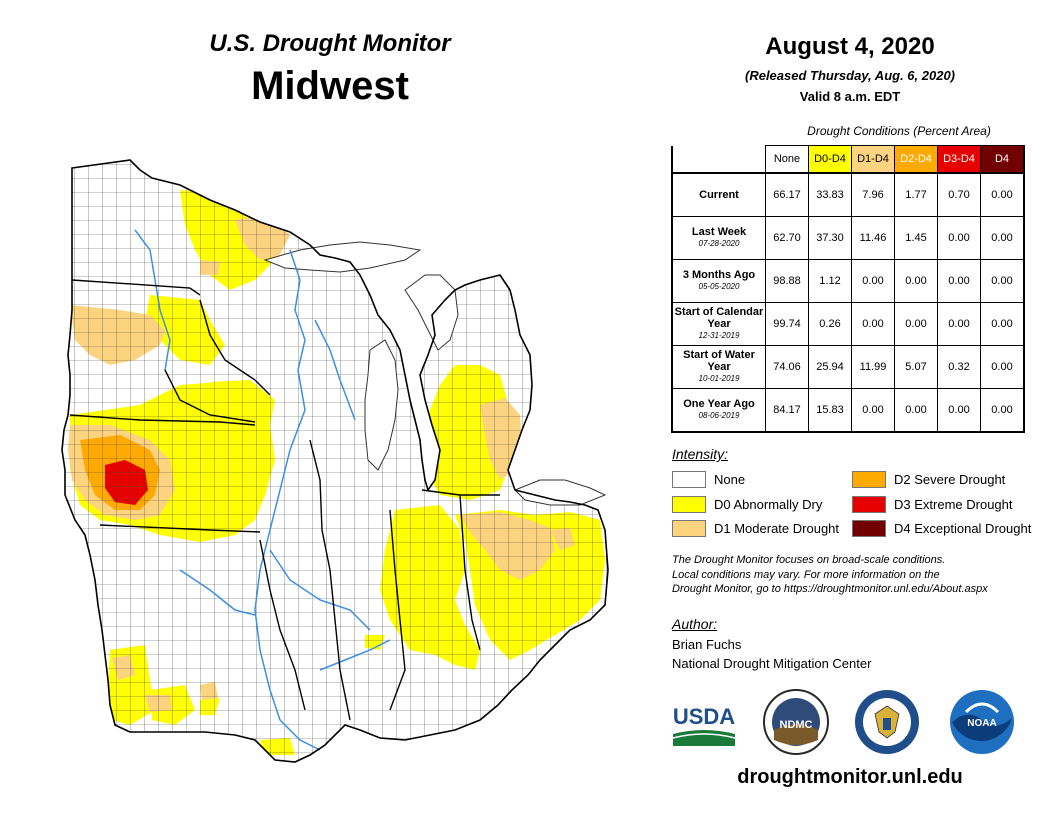 This screenshot has width=1056, height=816. What do you see at coordinates (719, 335) in the screenshot?
I see `row-date: 12-31-2019` at bounding box center [719, 335].